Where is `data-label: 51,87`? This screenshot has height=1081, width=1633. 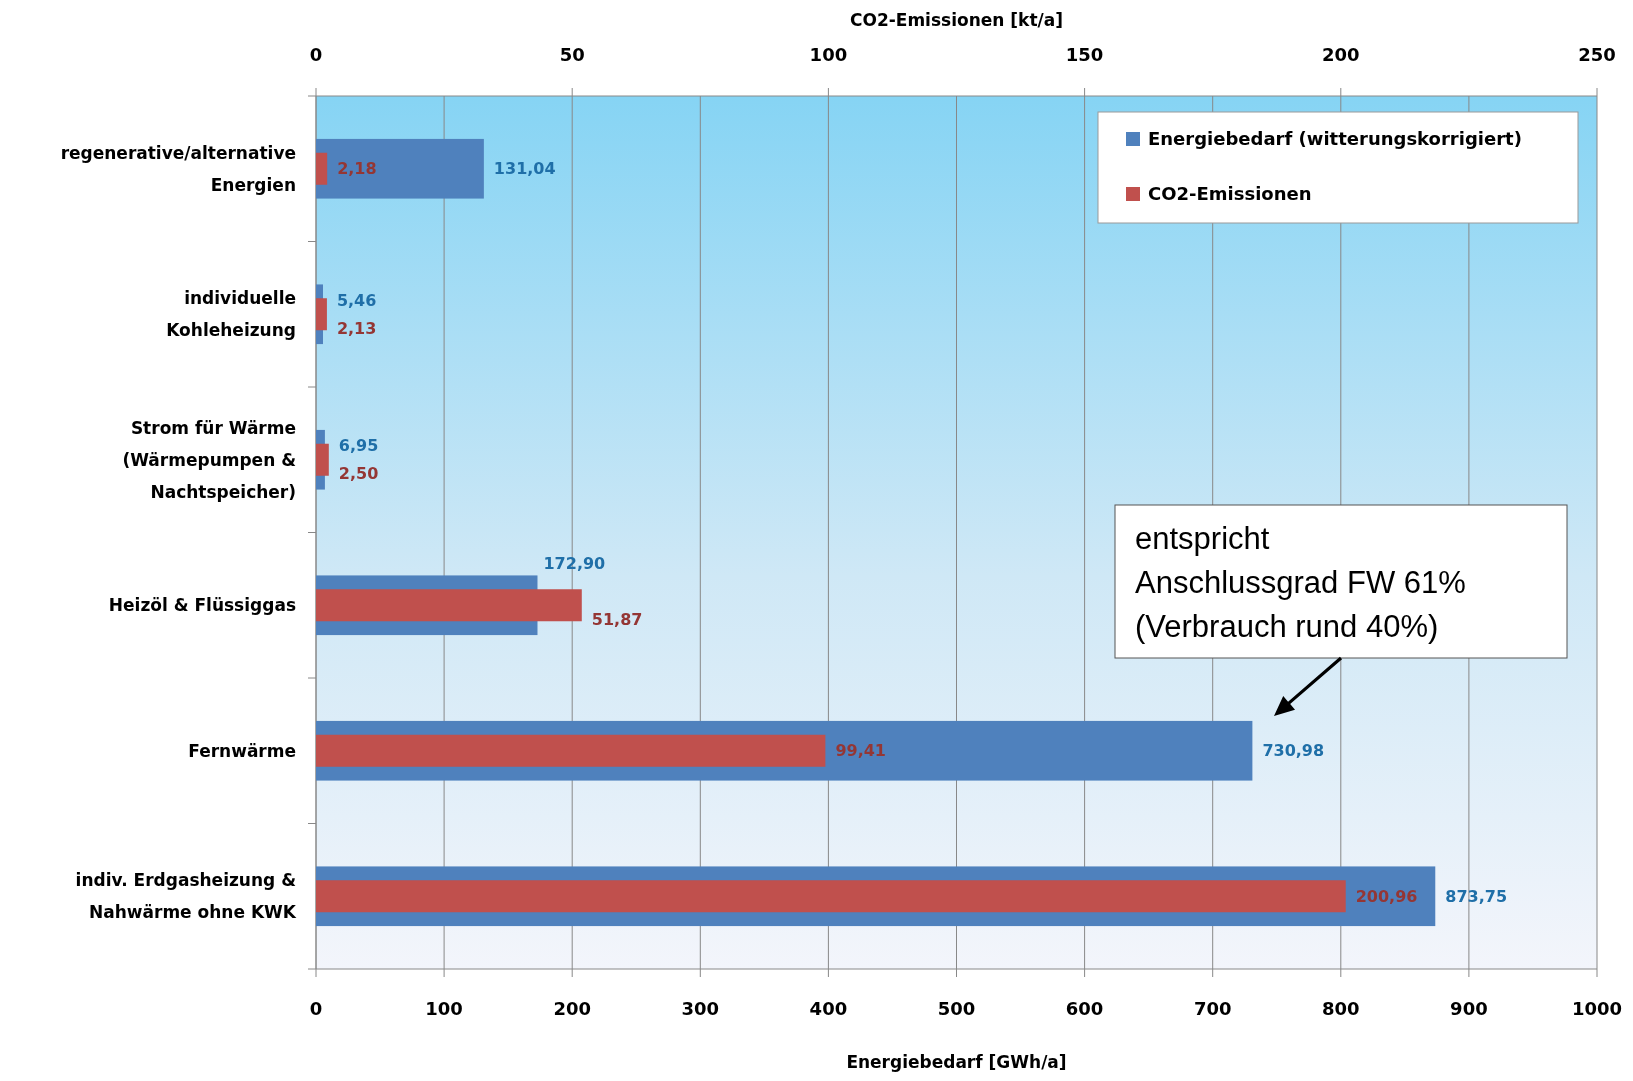
data-label: 51,87 is located at coordinates (617, 619).